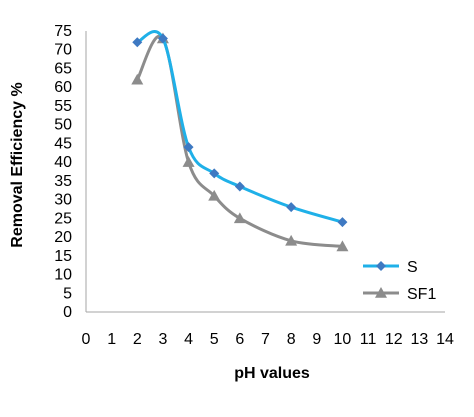  What do you see at coordinates (63, 237) in the screenshot?
I see `y-tick-label: 20` at bounding box center [63, 237].